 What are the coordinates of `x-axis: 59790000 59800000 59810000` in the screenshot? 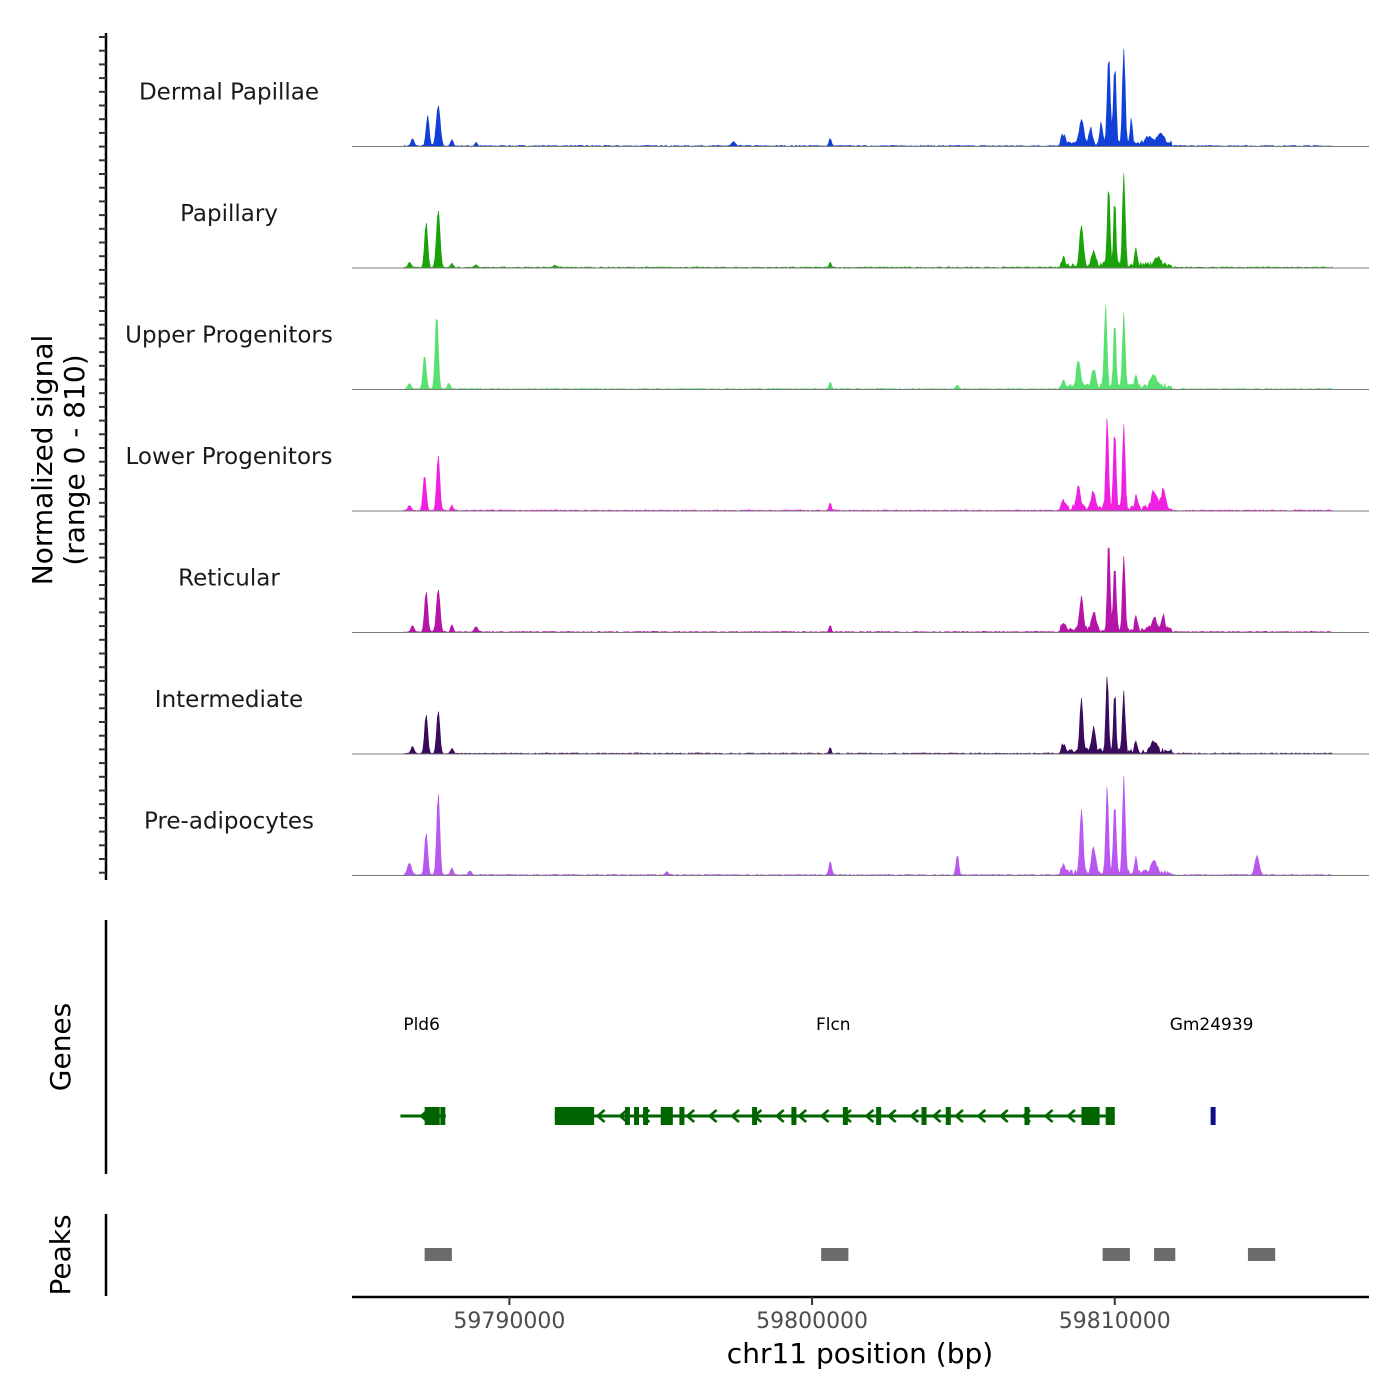 It's located at (812, 1315).